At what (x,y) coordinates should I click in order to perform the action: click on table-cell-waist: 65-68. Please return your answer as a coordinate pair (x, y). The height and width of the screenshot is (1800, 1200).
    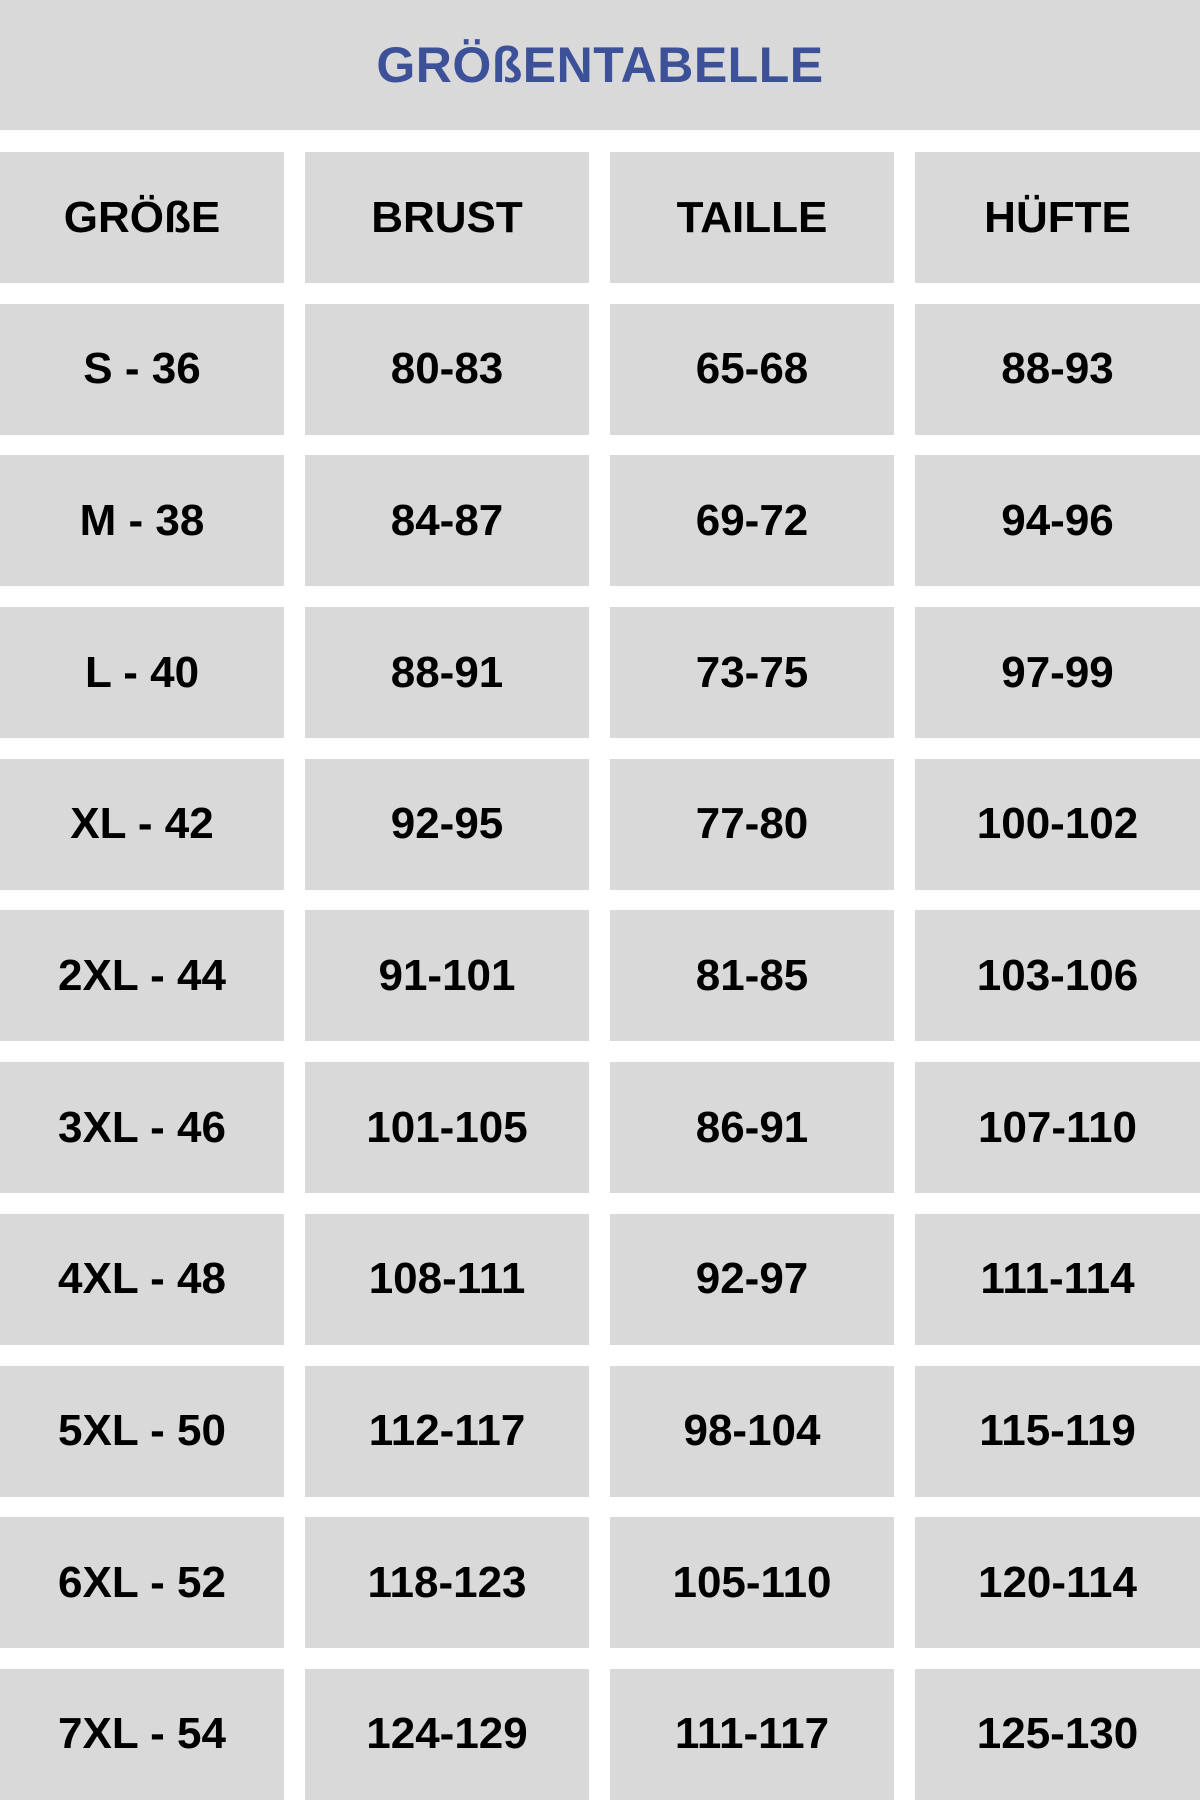
    Looking at the image, I should click on (752, 369).